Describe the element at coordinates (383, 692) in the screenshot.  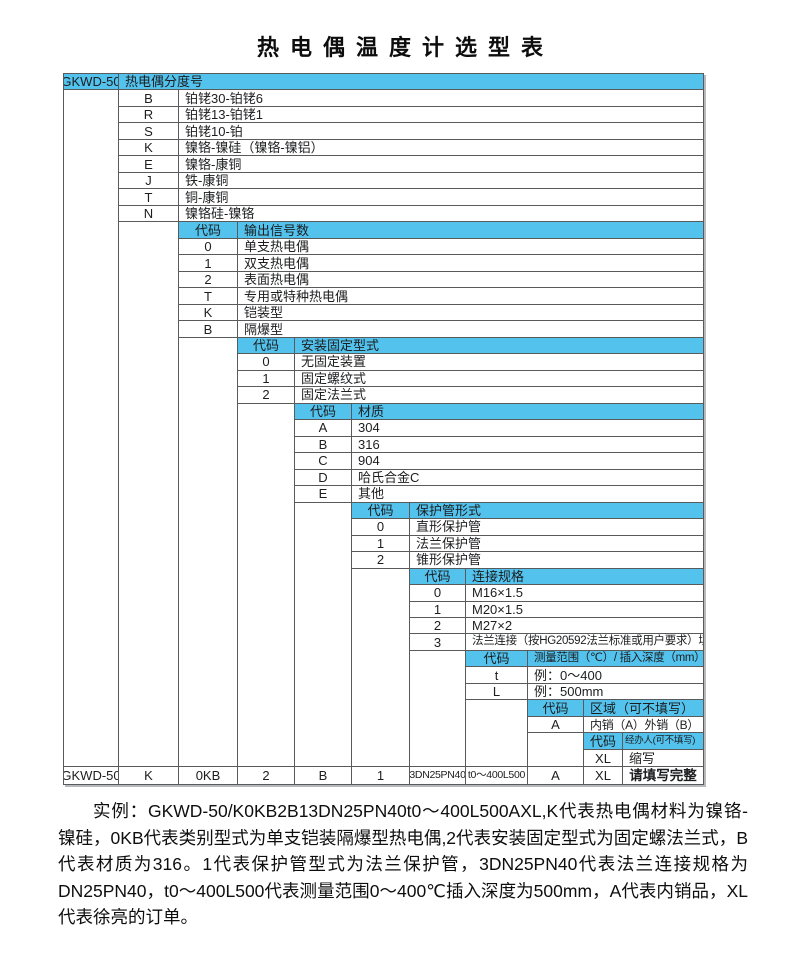
I see `table-item-row: L 例：500mm` at that location.